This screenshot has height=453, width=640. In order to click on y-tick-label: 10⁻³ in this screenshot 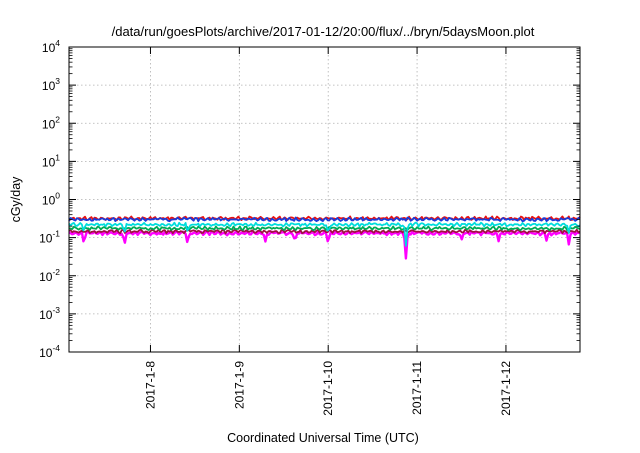, I will do `click(49, 313)`.